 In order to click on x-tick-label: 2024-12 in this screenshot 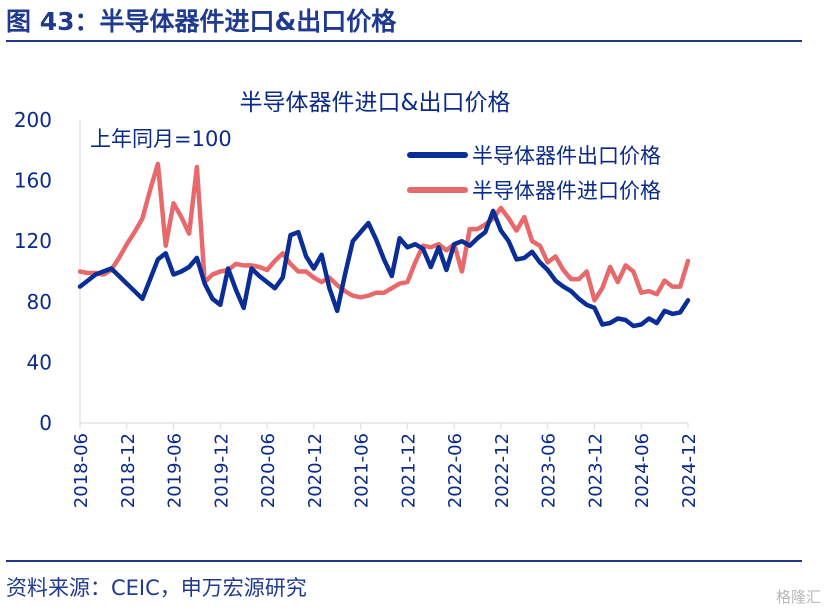, I will do `click(689, 470)`.